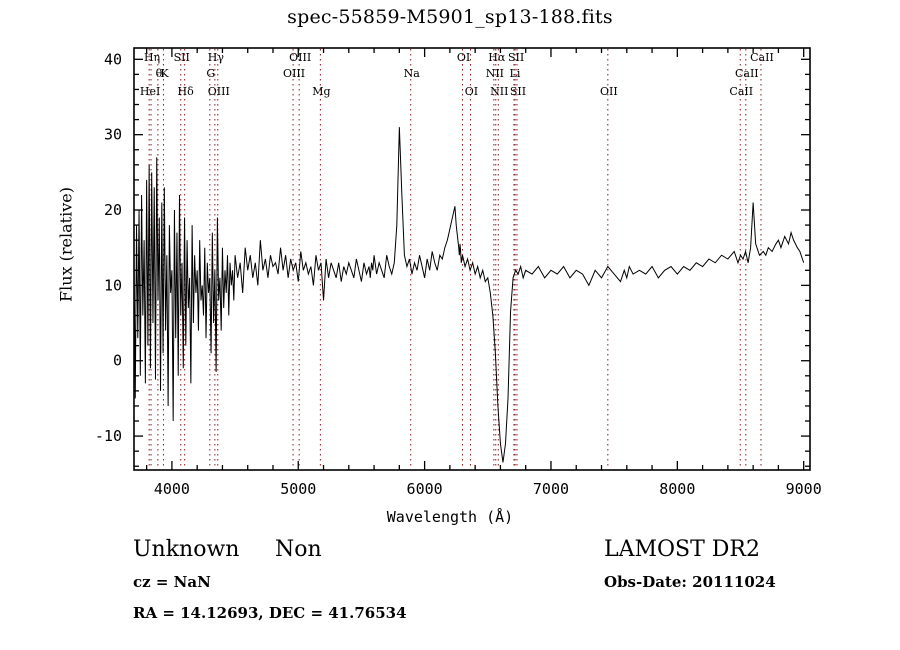 This screenshot has width=900, height=650. Describe the element at coordinates (186, 91) in the screenshot. I see `line-label-H: Hδ` at that location.